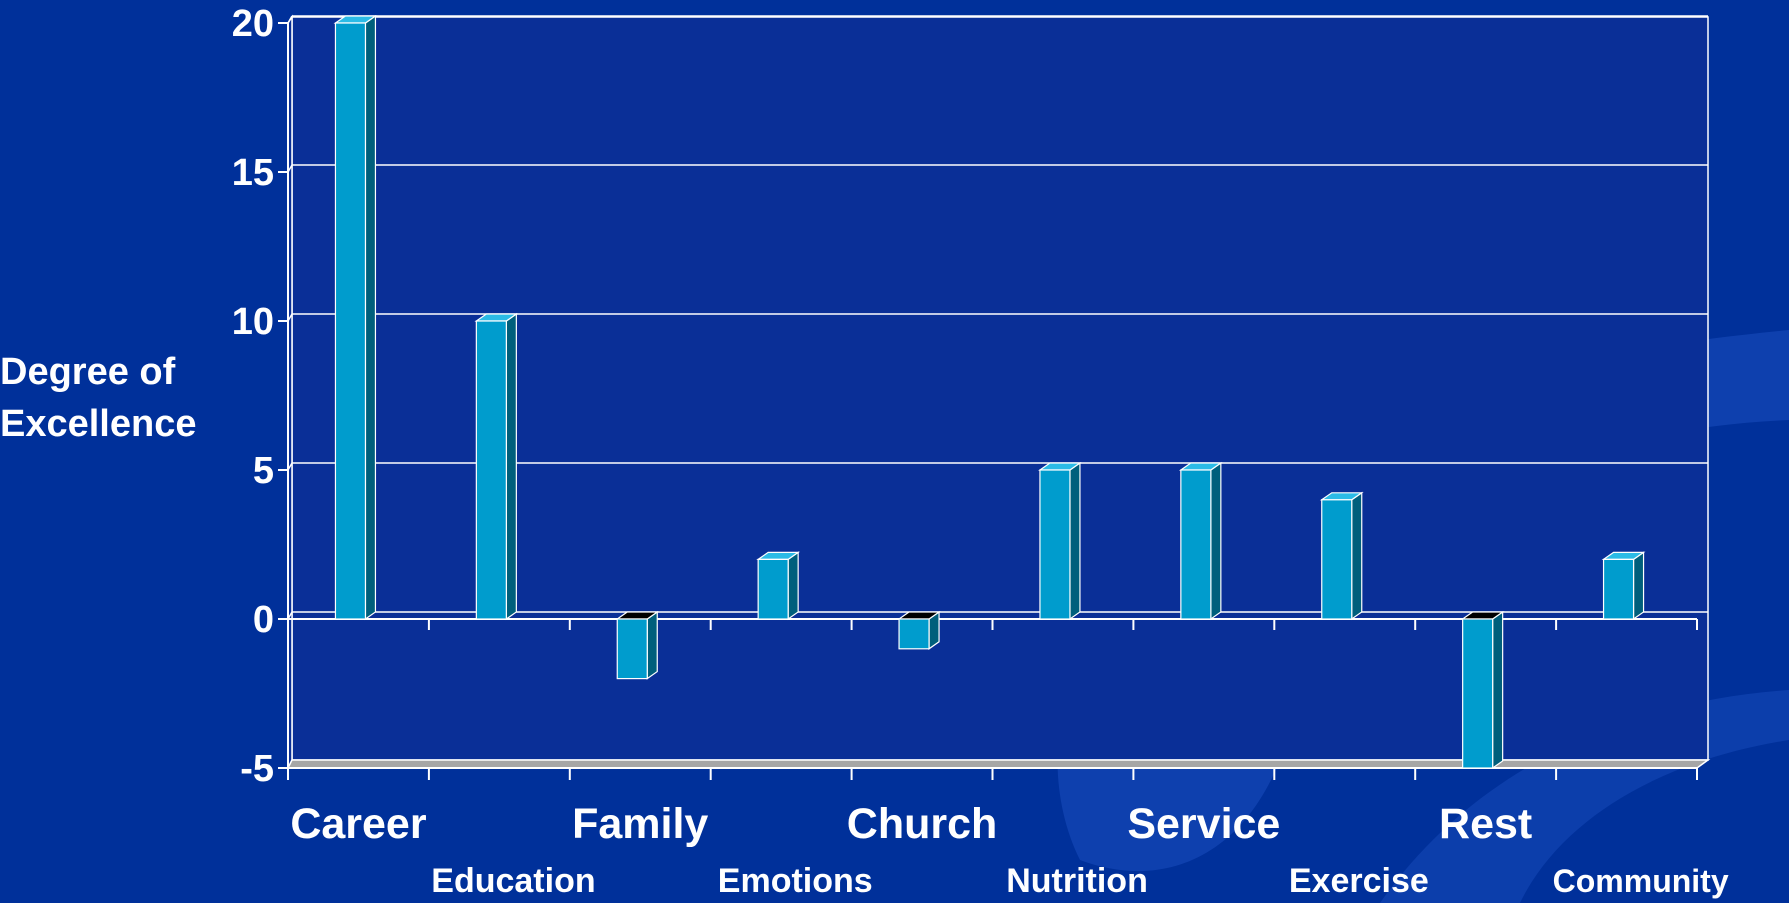  What do you see at coordinates (922, 824) in the screenshot?
I see `x-tick-label: Church` at bounding box center [922, 824].